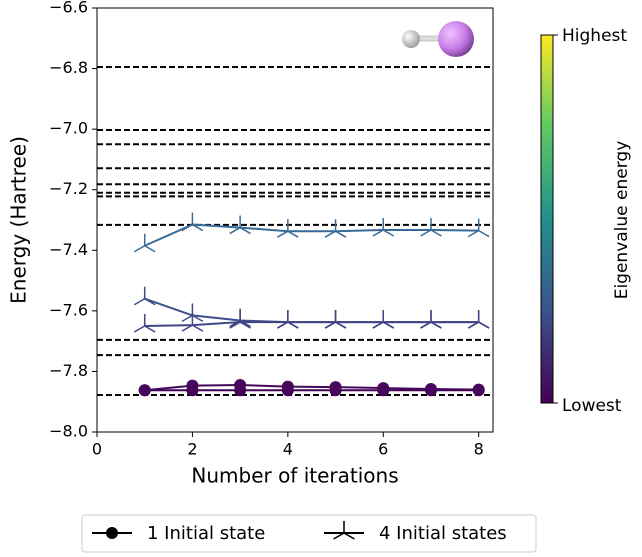 This screenshot has height=557, width=642. What do you see at coordinates (68, 370) in the screenshot?
I see `y-tick-label: −7.8` at bounding box center [68, 370].